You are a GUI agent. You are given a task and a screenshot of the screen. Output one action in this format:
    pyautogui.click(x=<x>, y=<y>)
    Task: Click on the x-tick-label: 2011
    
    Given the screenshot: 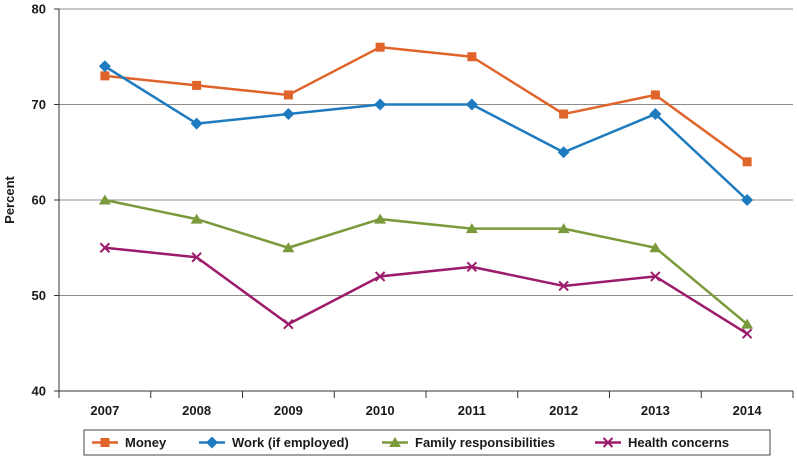 What is the action you would take?
    pyautogui.click(x=472, y=410)
    